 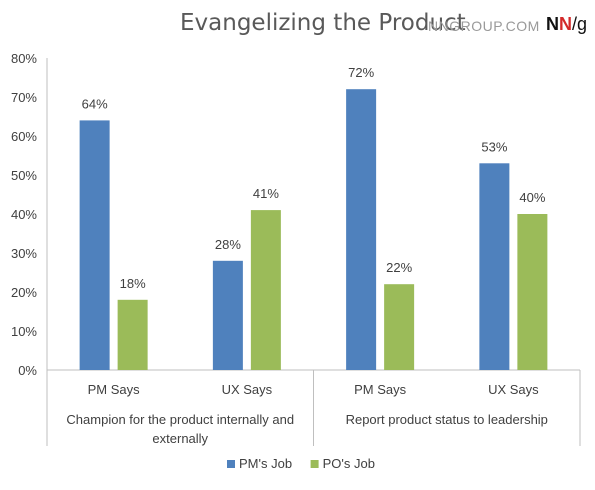 What do you see at coordinates (24, 253) in the screenshot?
I see `y-tick-label: 30%` at bounding box center [24, 253].